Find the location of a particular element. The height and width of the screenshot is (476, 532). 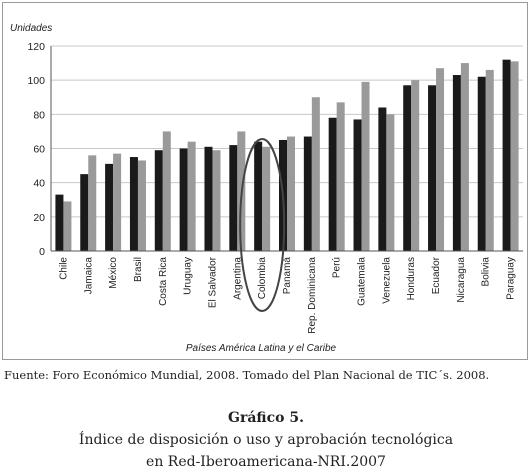

bar-s2-ecuador is located at coordinates (440, 159).